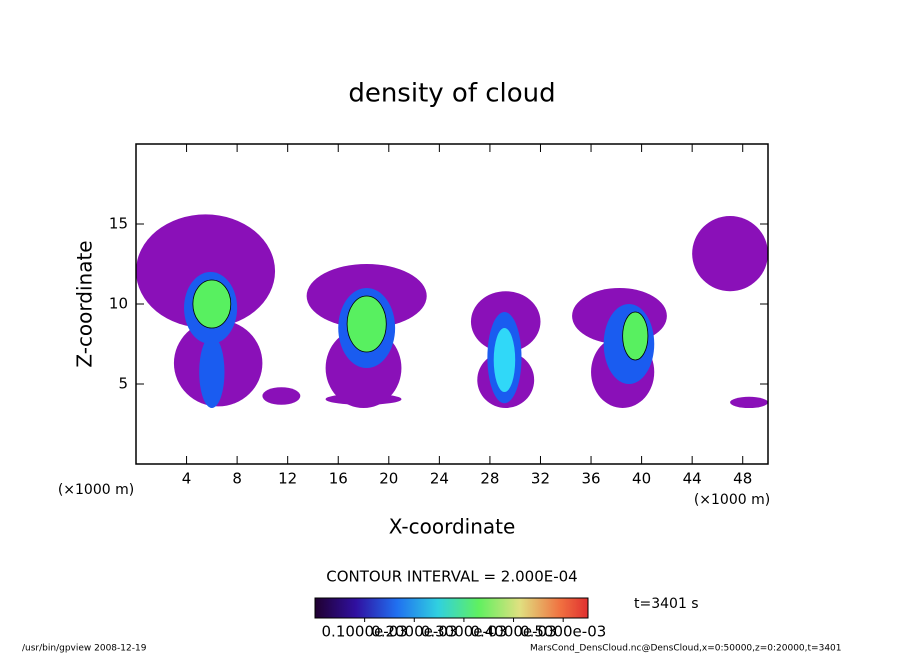  What do you see at coordinates (287, 479) in the screenshot?
I see `x-tick-label: 12` at bounding box center [287, 479].